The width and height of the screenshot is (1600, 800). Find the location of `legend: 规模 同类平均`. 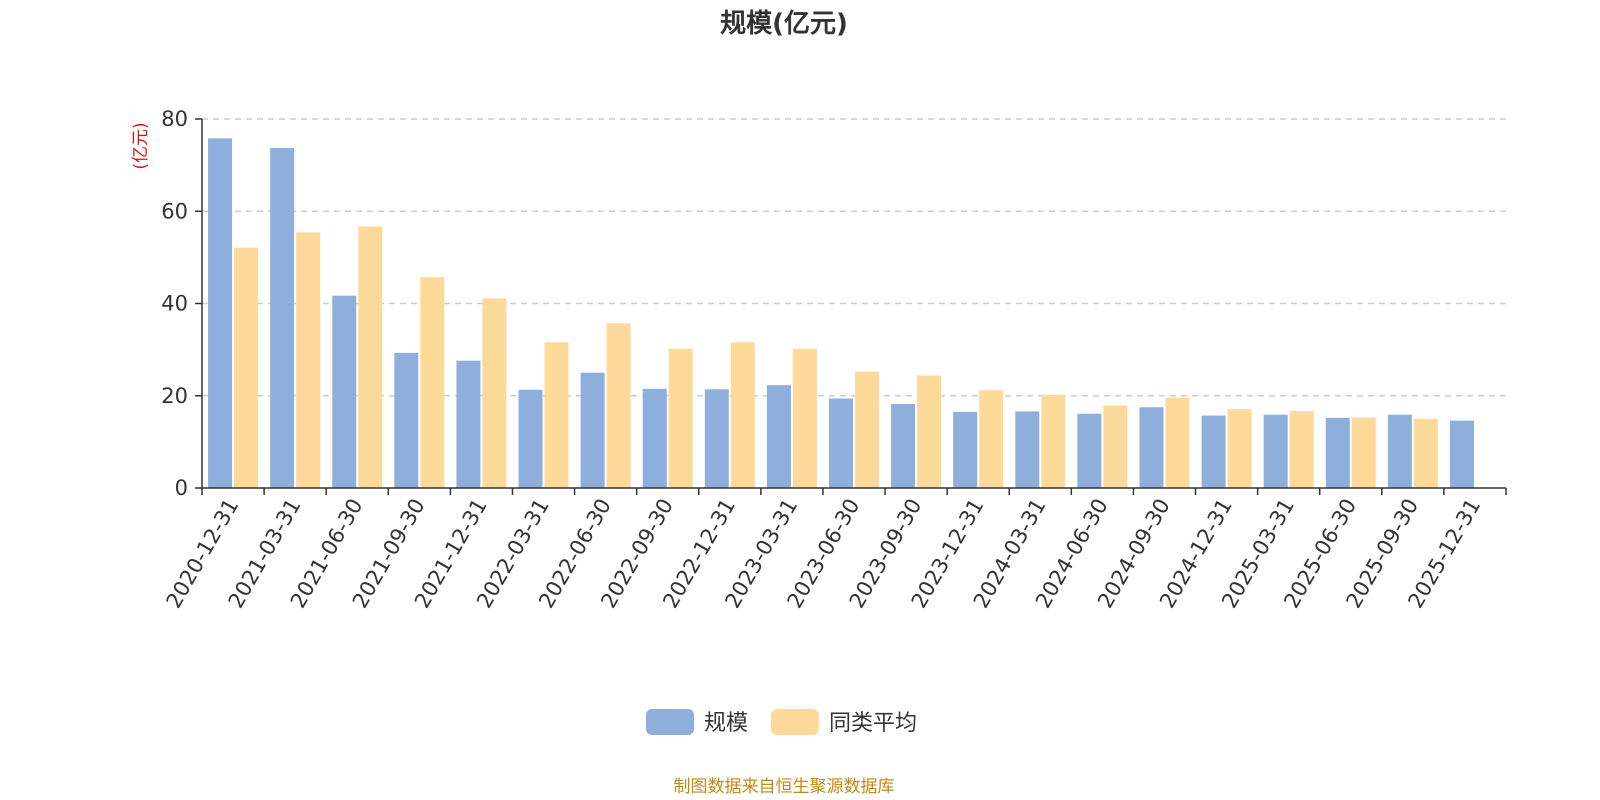

legend: 规模 同类平均 is located at coordinates (781, 722).